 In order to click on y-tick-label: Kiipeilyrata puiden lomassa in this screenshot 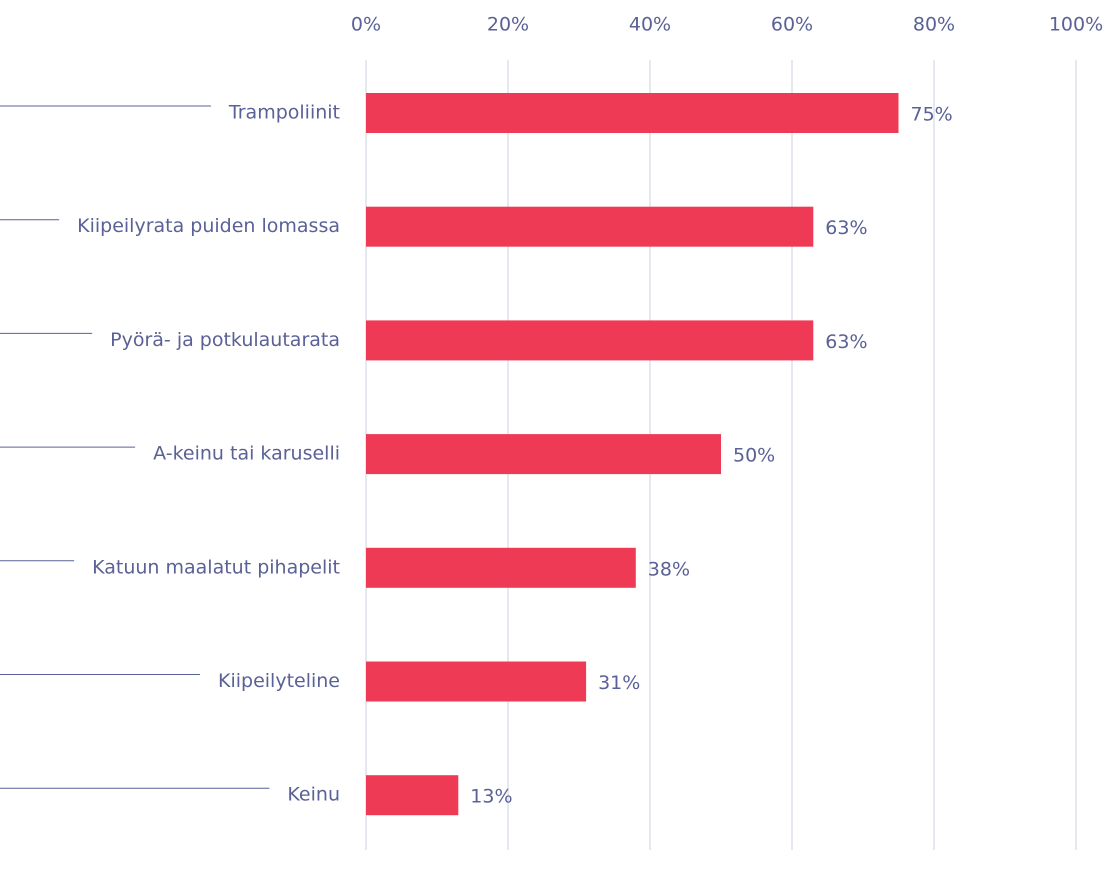, I will do `click(208, 226)`.